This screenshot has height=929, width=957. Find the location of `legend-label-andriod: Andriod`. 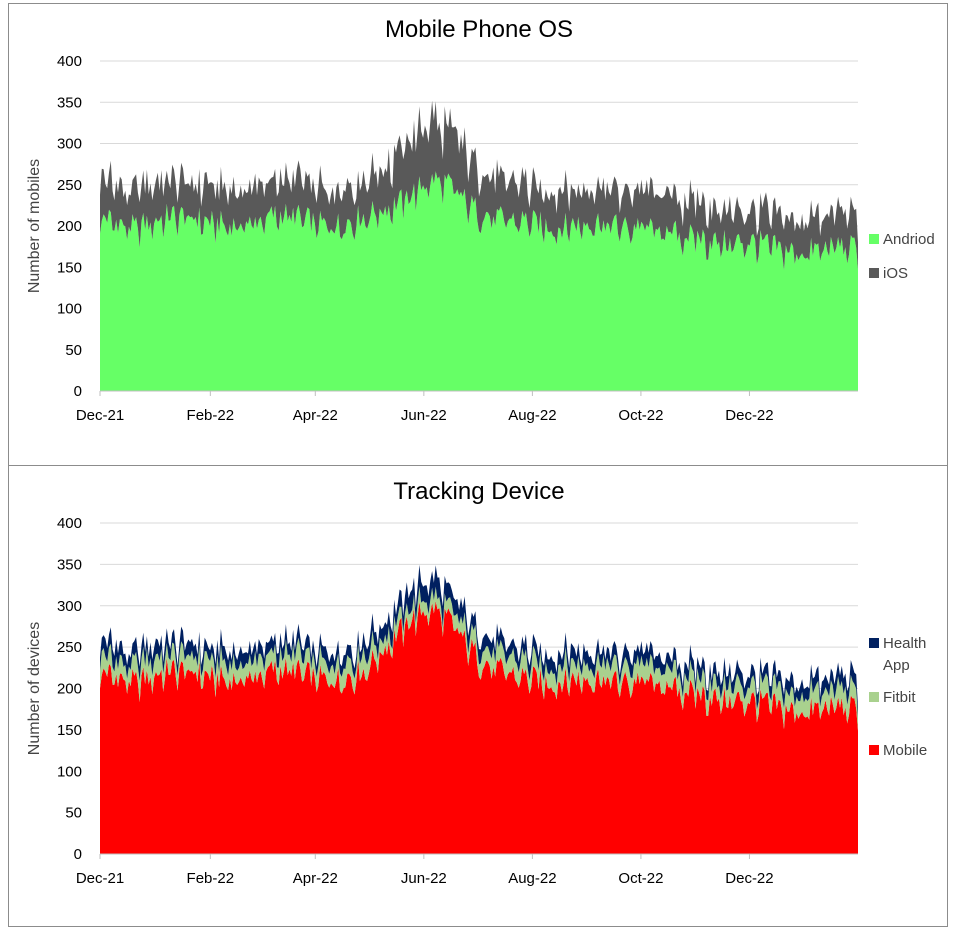

legend-label-andriod: Andriod is located at coordinates (909, 239).